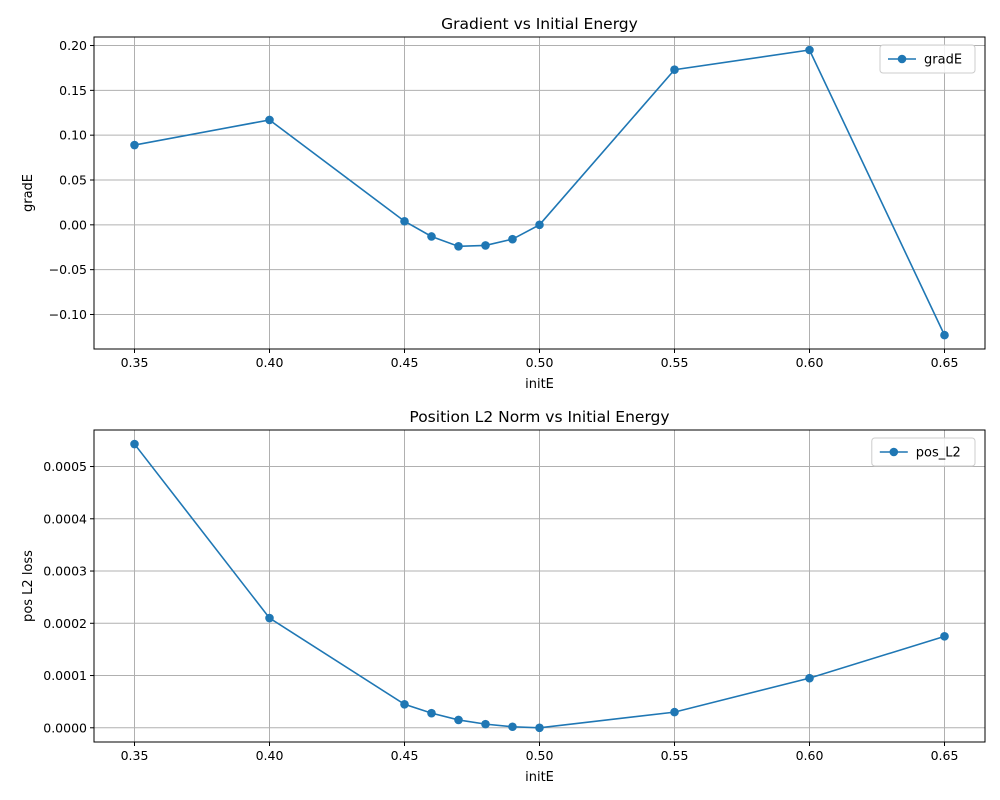 The width and height of the screenshot is (1000, 800). Describe the element at coordinates (73, 135) in the screenshot. I see `gradient-y-tick-label: 0.10` at that location.